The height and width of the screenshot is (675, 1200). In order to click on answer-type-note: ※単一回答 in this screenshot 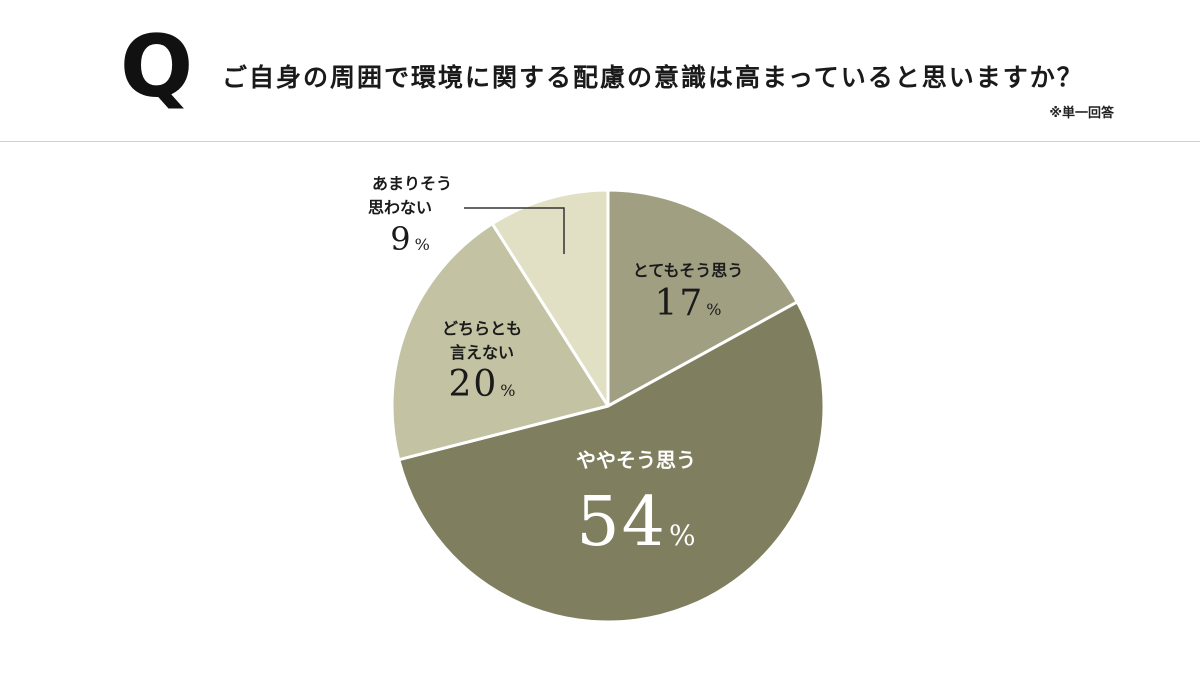, I will do `click(1081, 113)`.